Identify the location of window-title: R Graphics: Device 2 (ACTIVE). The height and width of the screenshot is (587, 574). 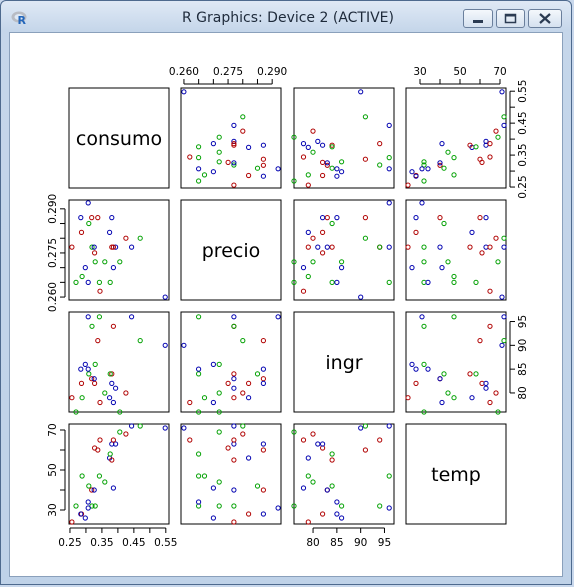
(288, 18).